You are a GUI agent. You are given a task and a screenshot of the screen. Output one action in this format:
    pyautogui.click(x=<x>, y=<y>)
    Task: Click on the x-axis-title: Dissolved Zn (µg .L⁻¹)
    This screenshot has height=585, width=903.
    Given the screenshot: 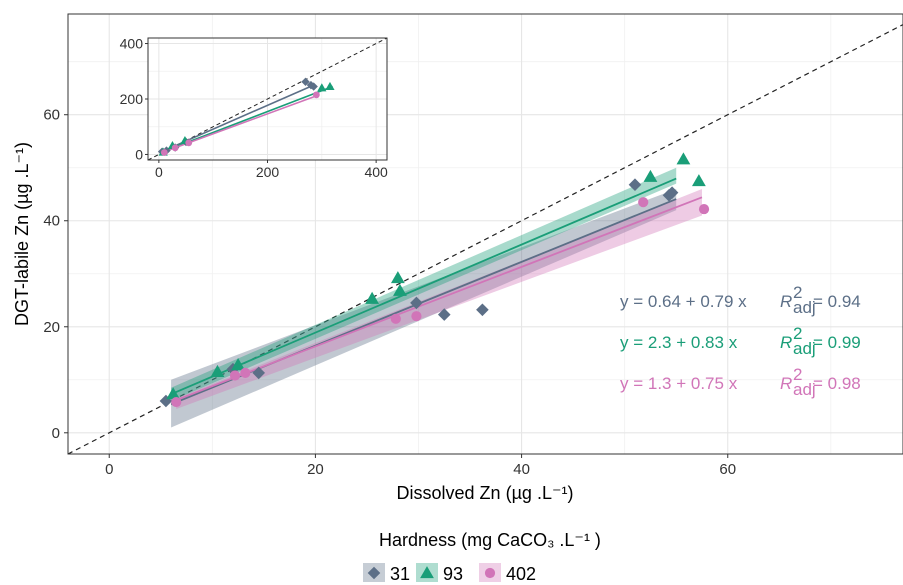 What is the action you would take?
    pyautogui.click(x=485, y=493)
    